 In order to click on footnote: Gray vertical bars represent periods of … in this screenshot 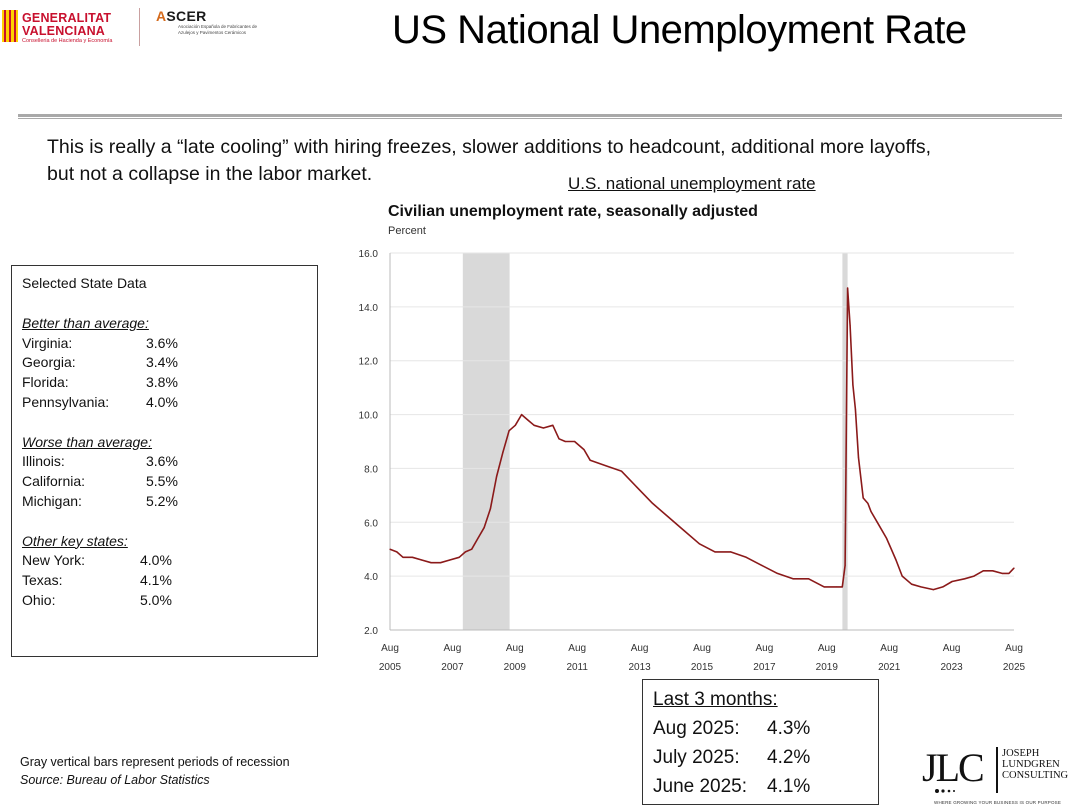, I will do `click(155, 771)`.